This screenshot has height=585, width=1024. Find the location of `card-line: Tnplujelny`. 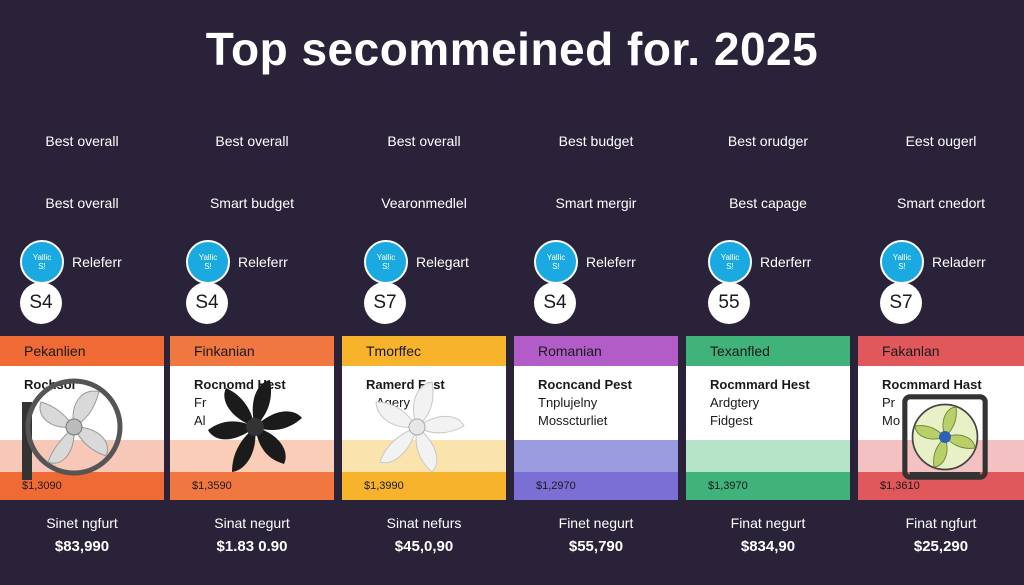

card-line: Tnplujelny is located at coordinates (568, 402).